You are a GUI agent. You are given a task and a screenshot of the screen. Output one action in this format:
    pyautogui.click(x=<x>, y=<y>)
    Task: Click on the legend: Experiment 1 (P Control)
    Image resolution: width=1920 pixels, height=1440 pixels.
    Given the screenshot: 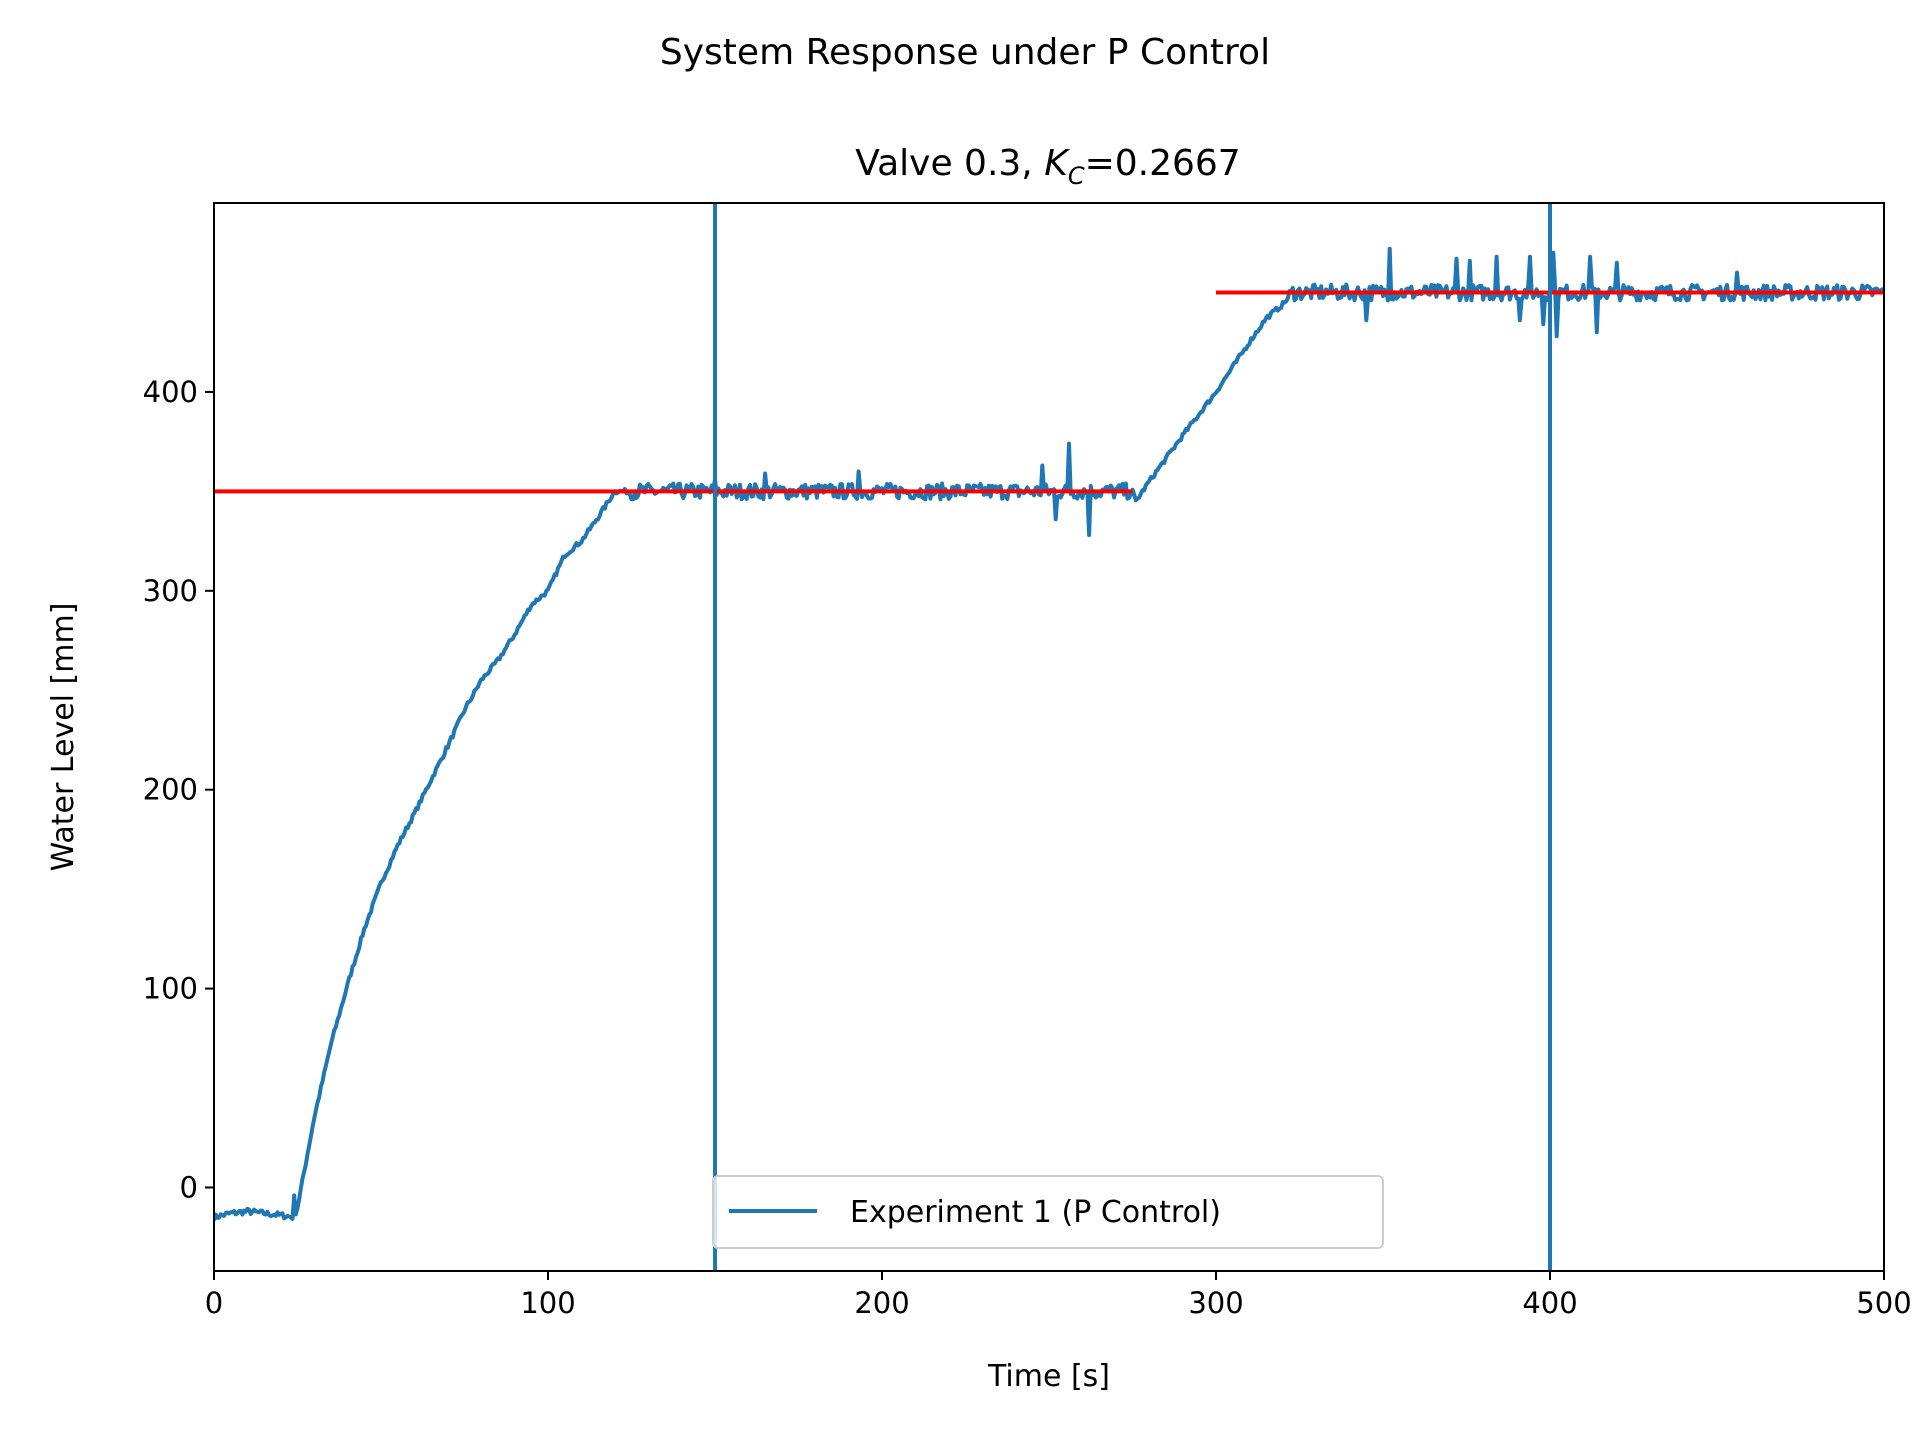 What is the action you would take?
    pyautogui.click(x=1048, y=1212)
    